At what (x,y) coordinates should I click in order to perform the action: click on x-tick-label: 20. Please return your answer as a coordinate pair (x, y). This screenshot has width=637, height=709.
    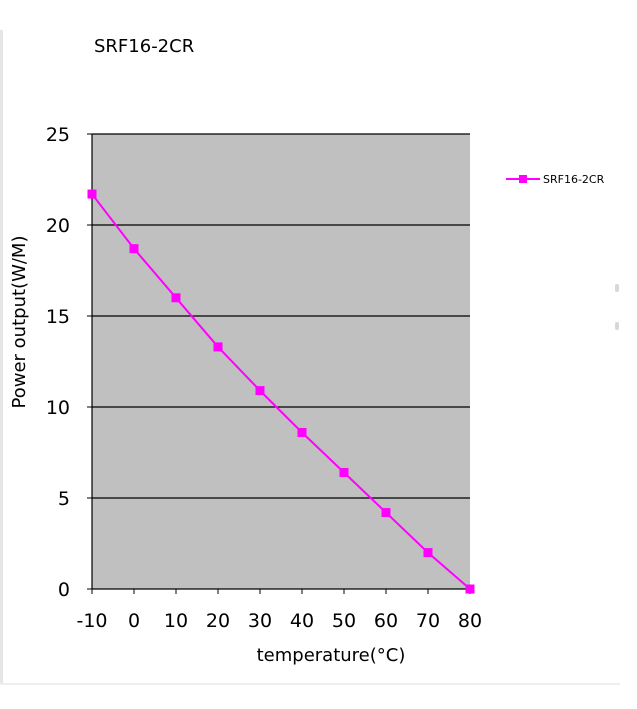
    Looking at the image, I should click on (218, 621).